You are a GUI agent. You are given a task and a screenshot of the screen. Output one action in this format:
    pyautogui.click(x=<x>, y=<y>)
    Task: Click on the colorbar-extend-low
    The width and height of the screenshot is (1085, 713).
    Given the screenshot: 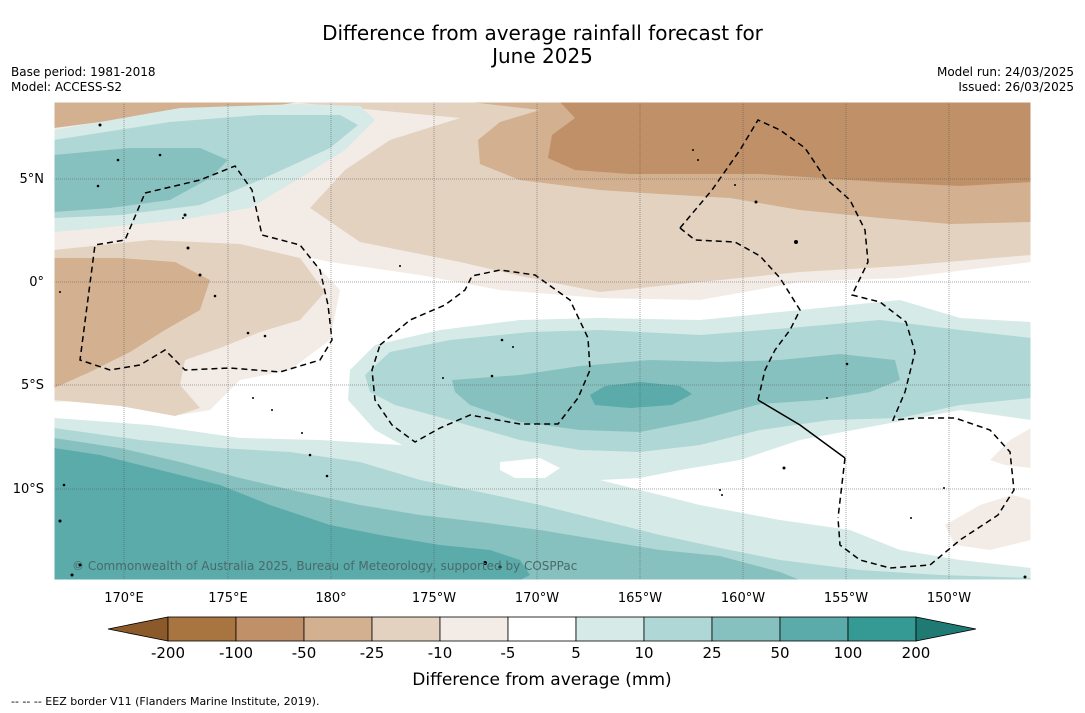 What is the action you would take?
    pyautogui.click(x=138, y=629)
    